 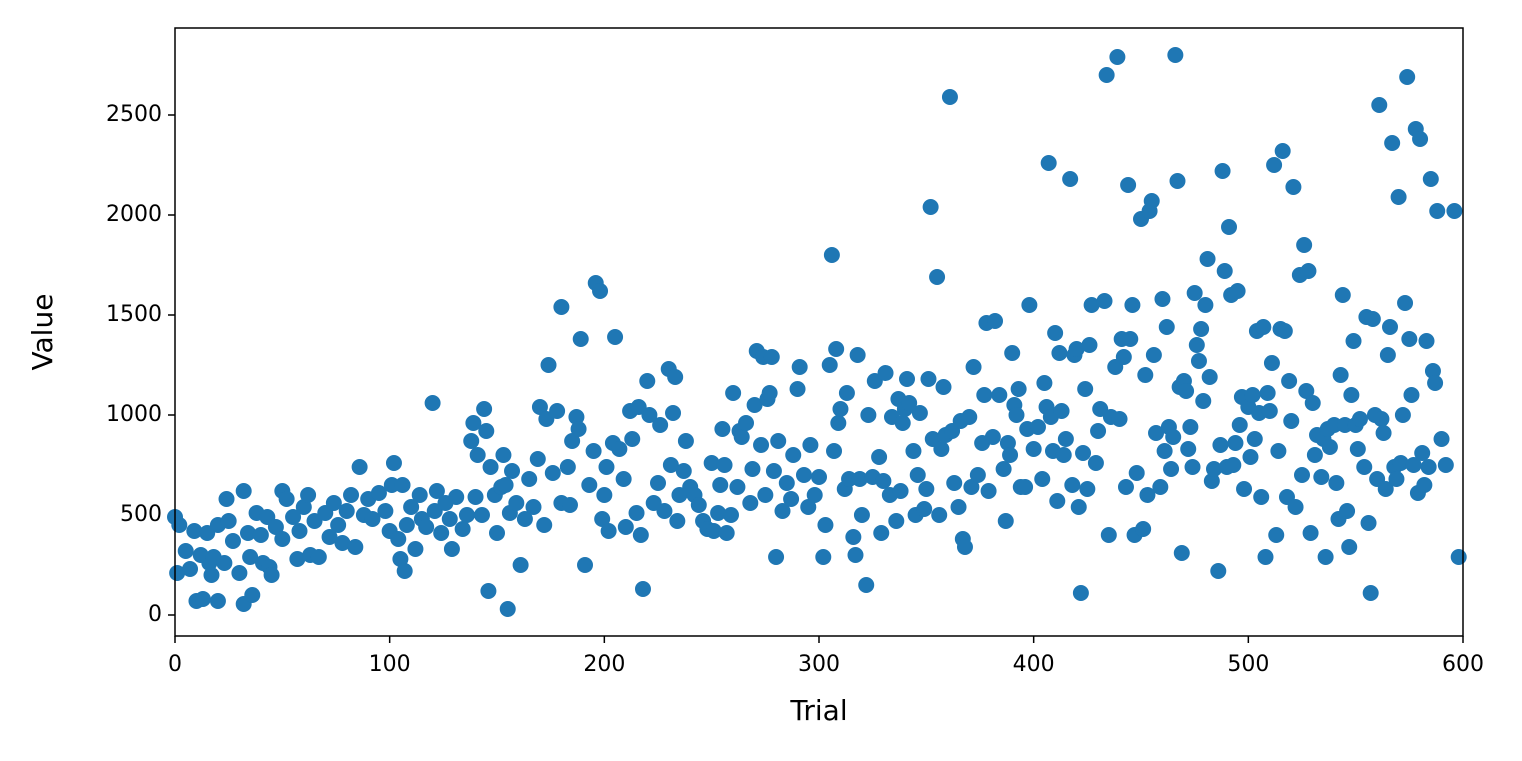 What do you see at coordinates (175, 664) in the screenshot?
I see `x-tick-label: 0` at bounding box center [175, 664].